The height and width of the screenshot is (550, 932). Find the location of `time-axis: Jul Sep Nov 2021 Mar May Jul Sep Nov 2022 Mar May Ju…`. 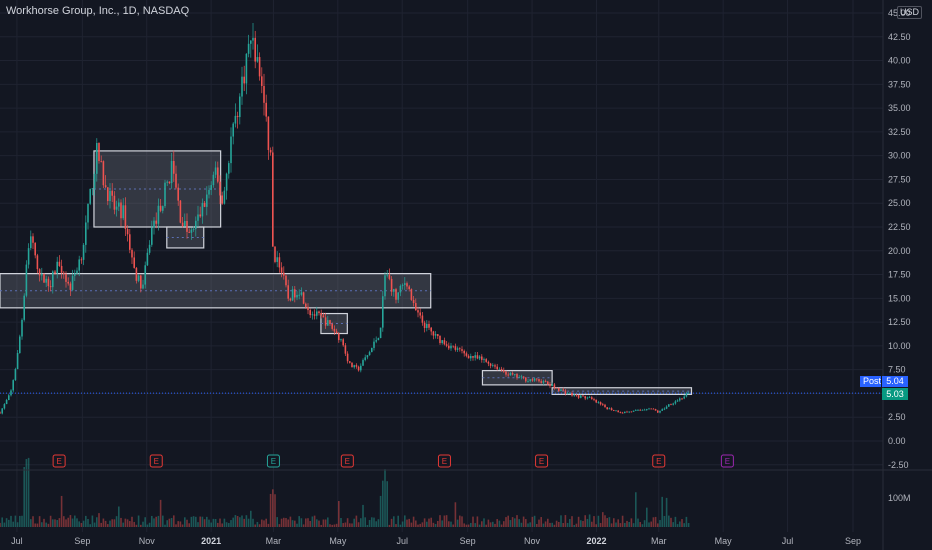

time-axis: Jul Sep Nov 2021 Mar May Jul Sep Nov 2022 Mar May Ju… is located at coordinates (436, 541).